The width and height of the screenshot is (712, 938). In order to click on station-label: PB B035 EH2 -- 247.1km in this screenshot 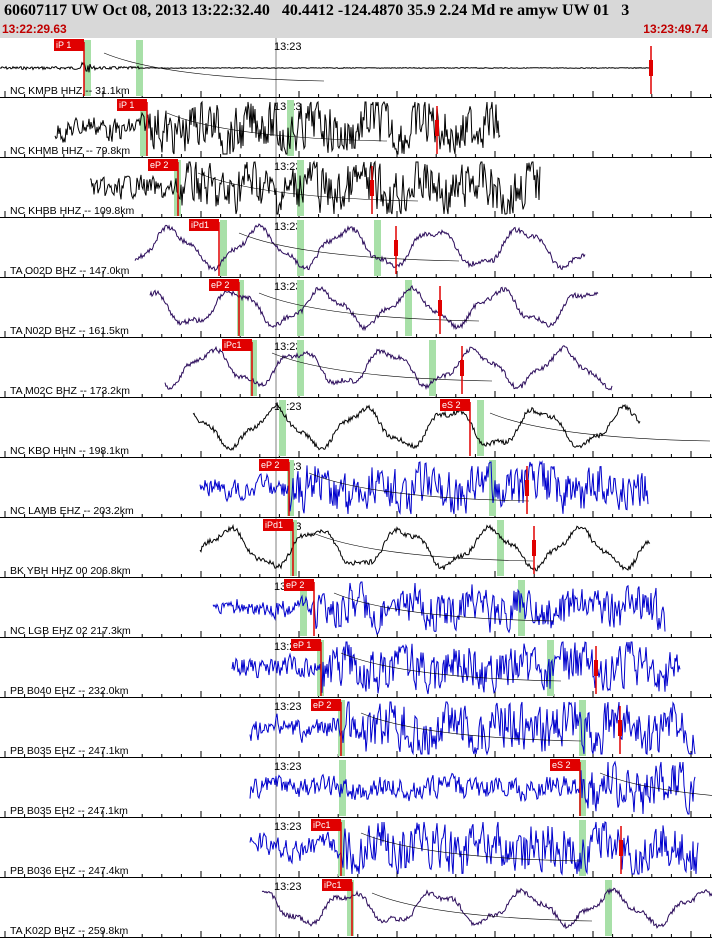, I will do `click(69, 811)`.